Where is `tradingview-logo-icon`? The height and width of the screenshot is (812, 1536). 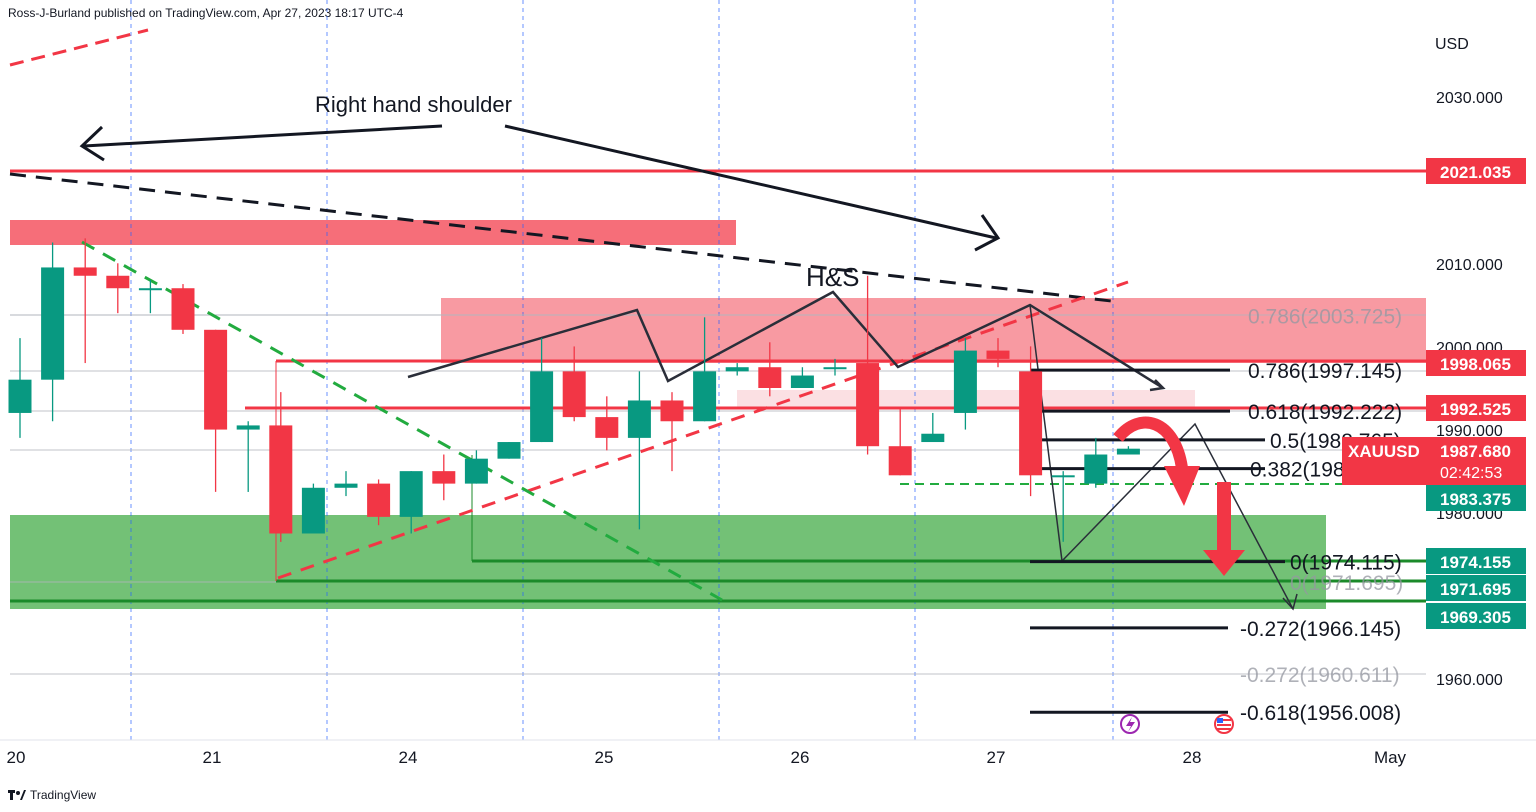
tradingview-logo-icon is located at coordinates (17, 795).